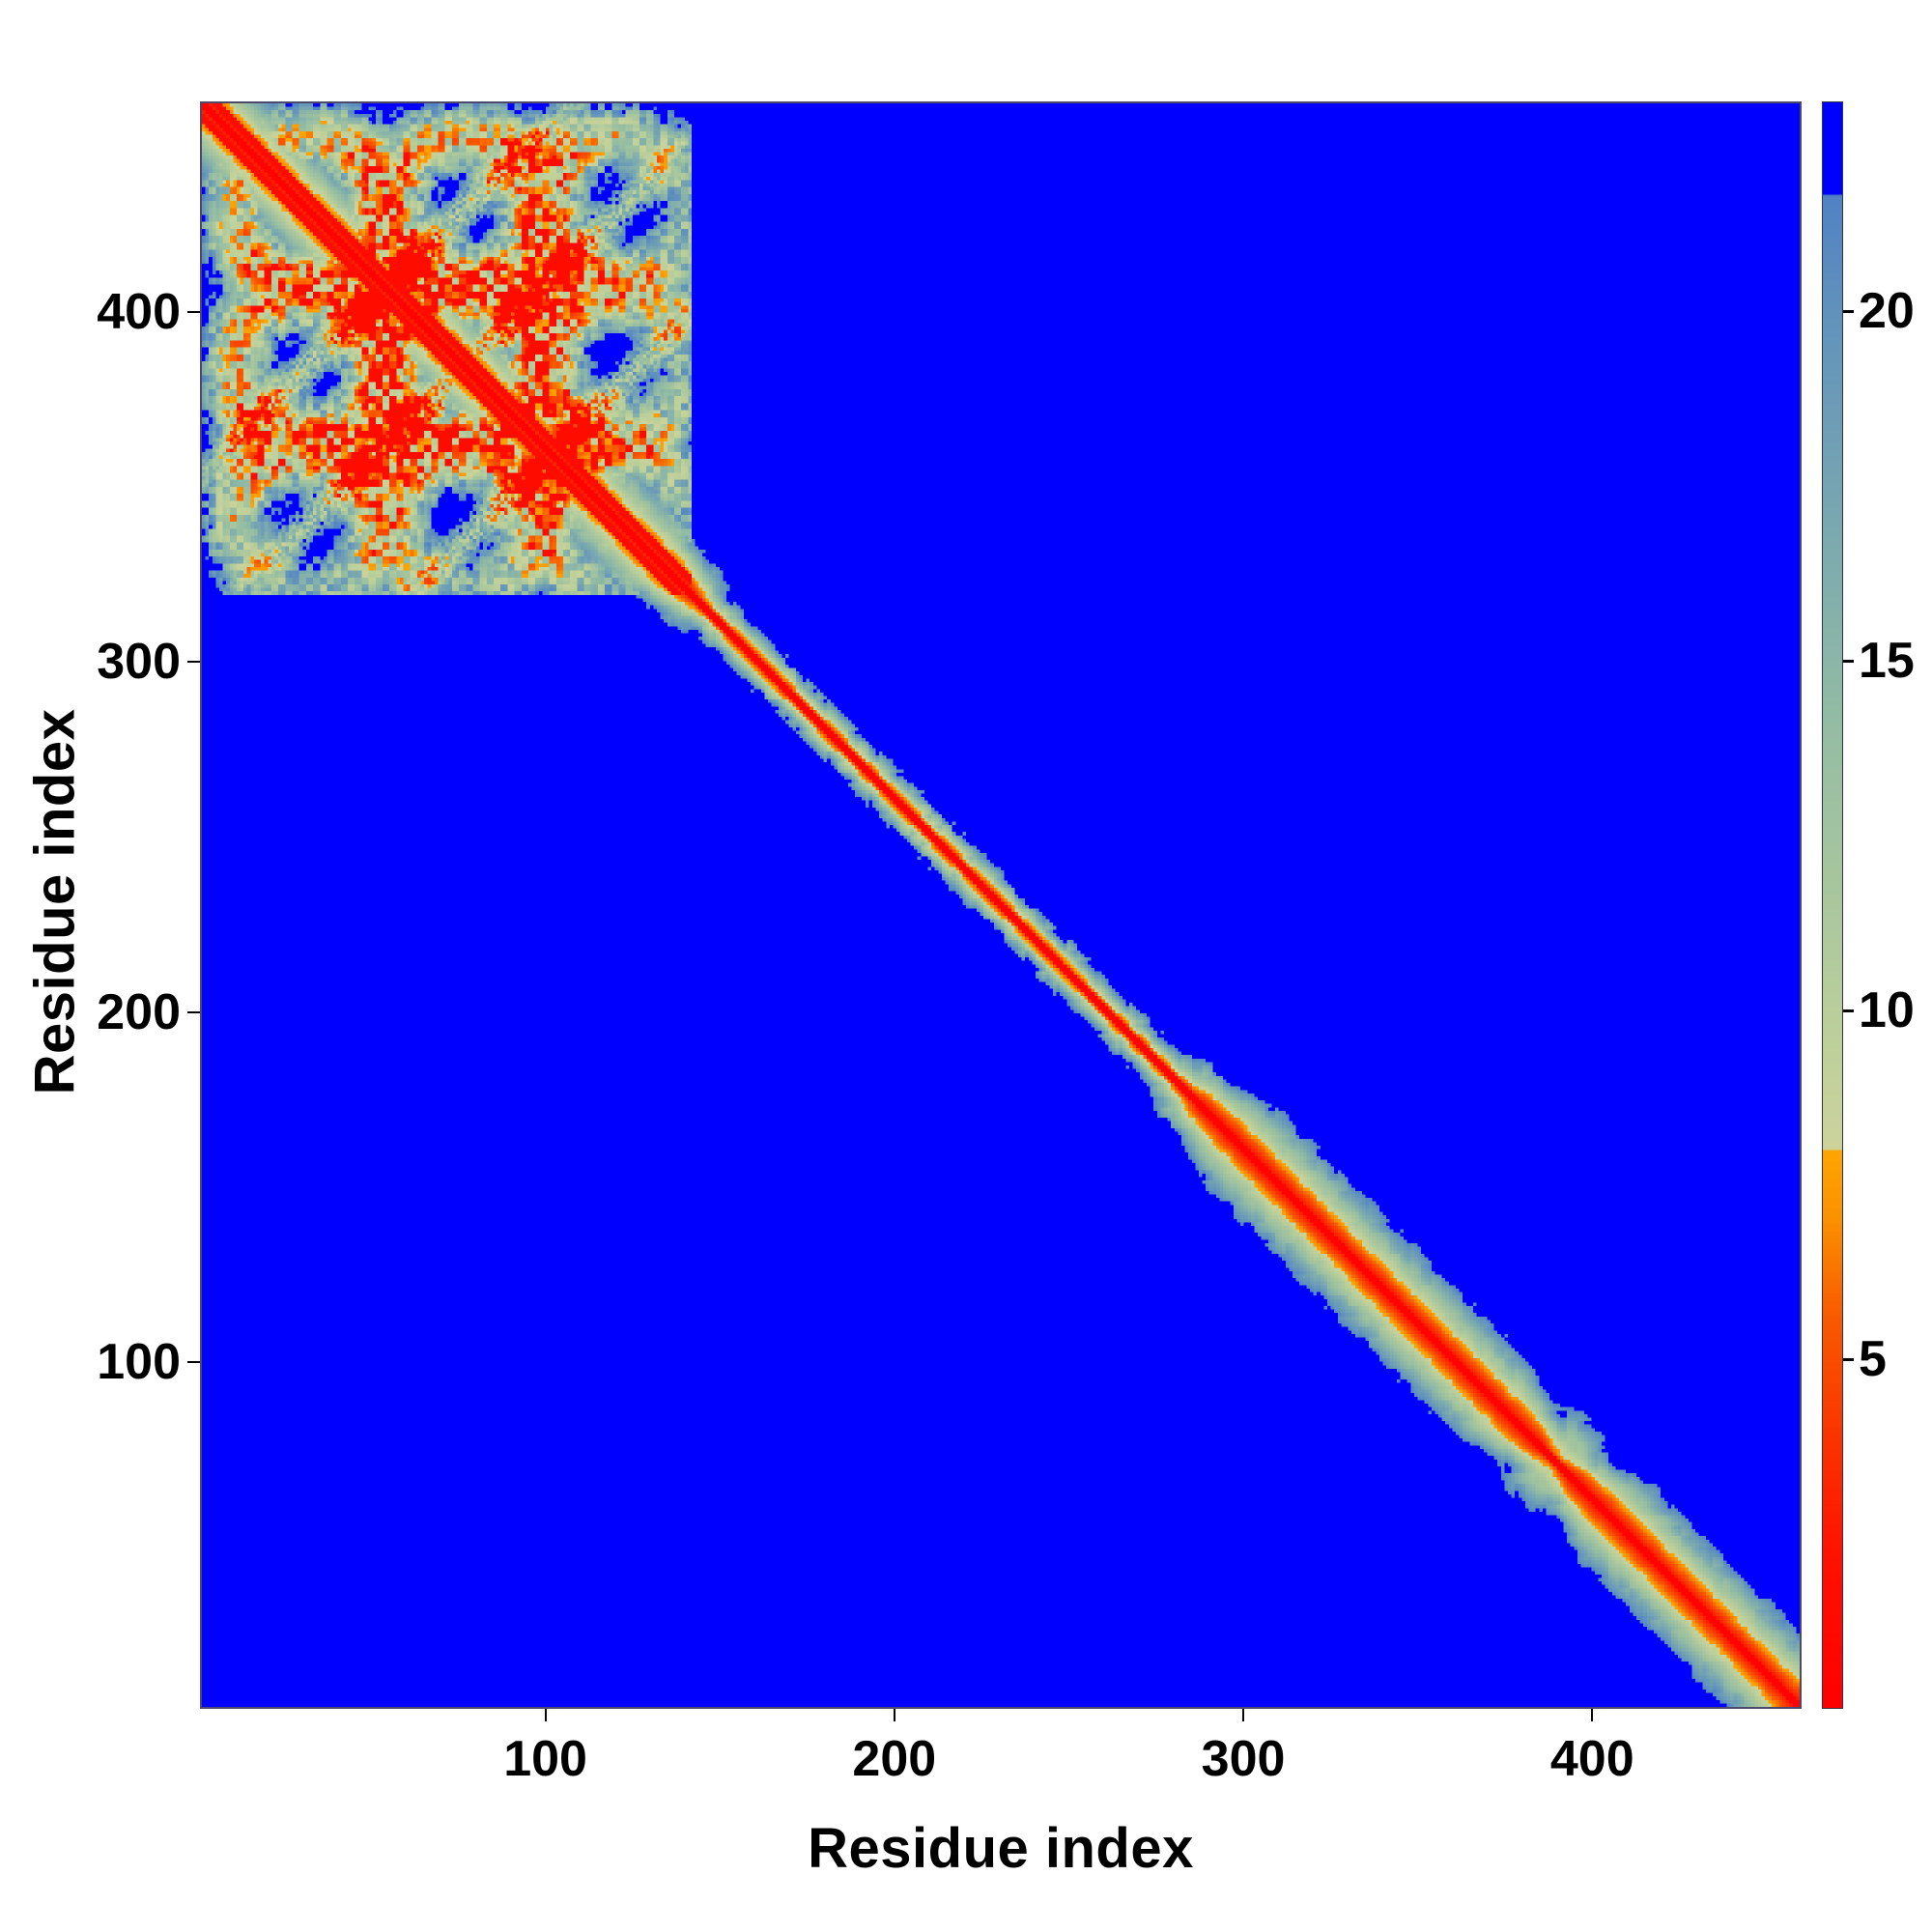 The width and height of the screenshot is (1932, 1932). What do you see at coordinates (1887, 1009) in the screenshot?
I see `colorbar-tick-label: 10` at bounding box center [1887, 1009].